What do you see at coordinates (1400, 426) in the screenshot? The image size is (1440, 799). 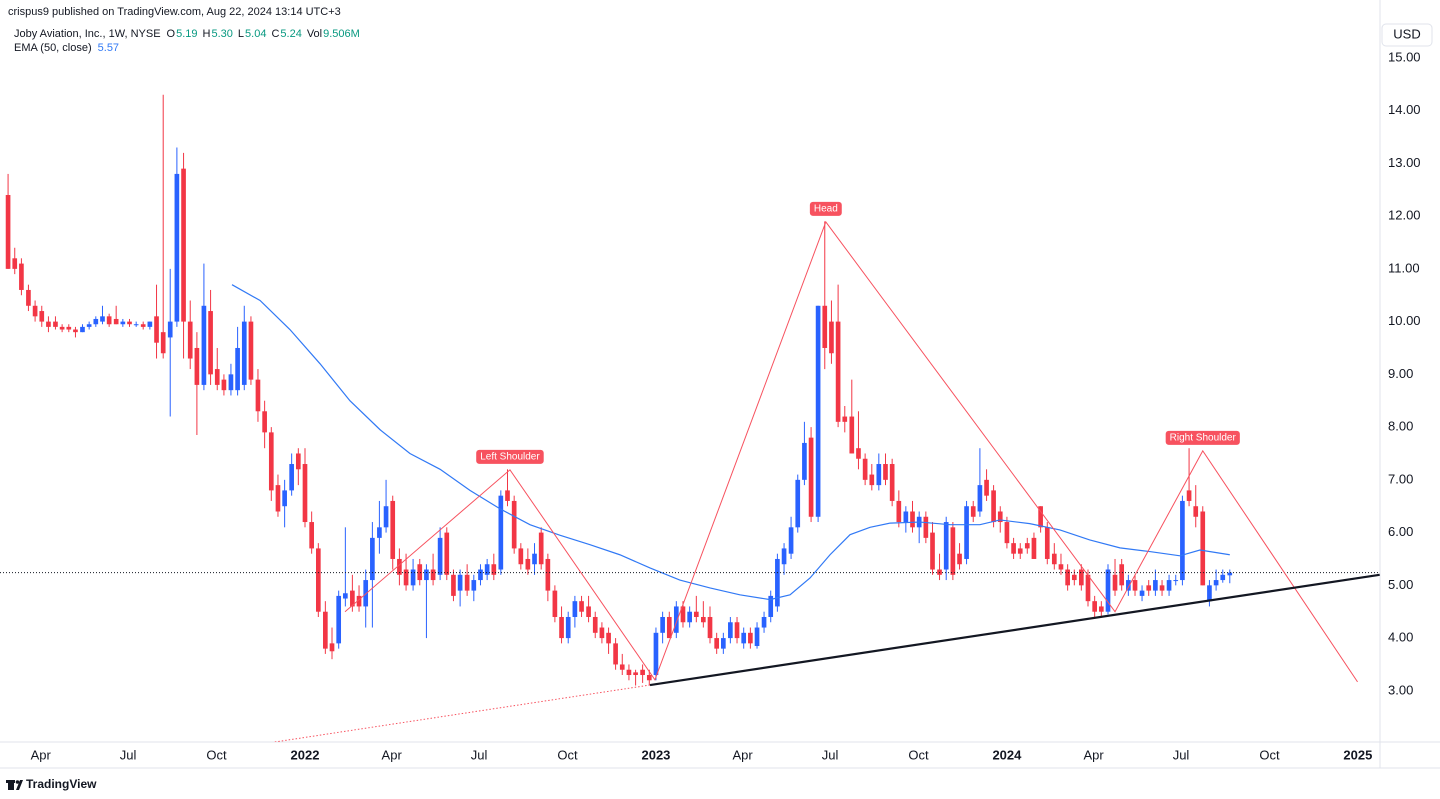 I see `y-tick-label: 8.00` at bounding box center [1400, 426].